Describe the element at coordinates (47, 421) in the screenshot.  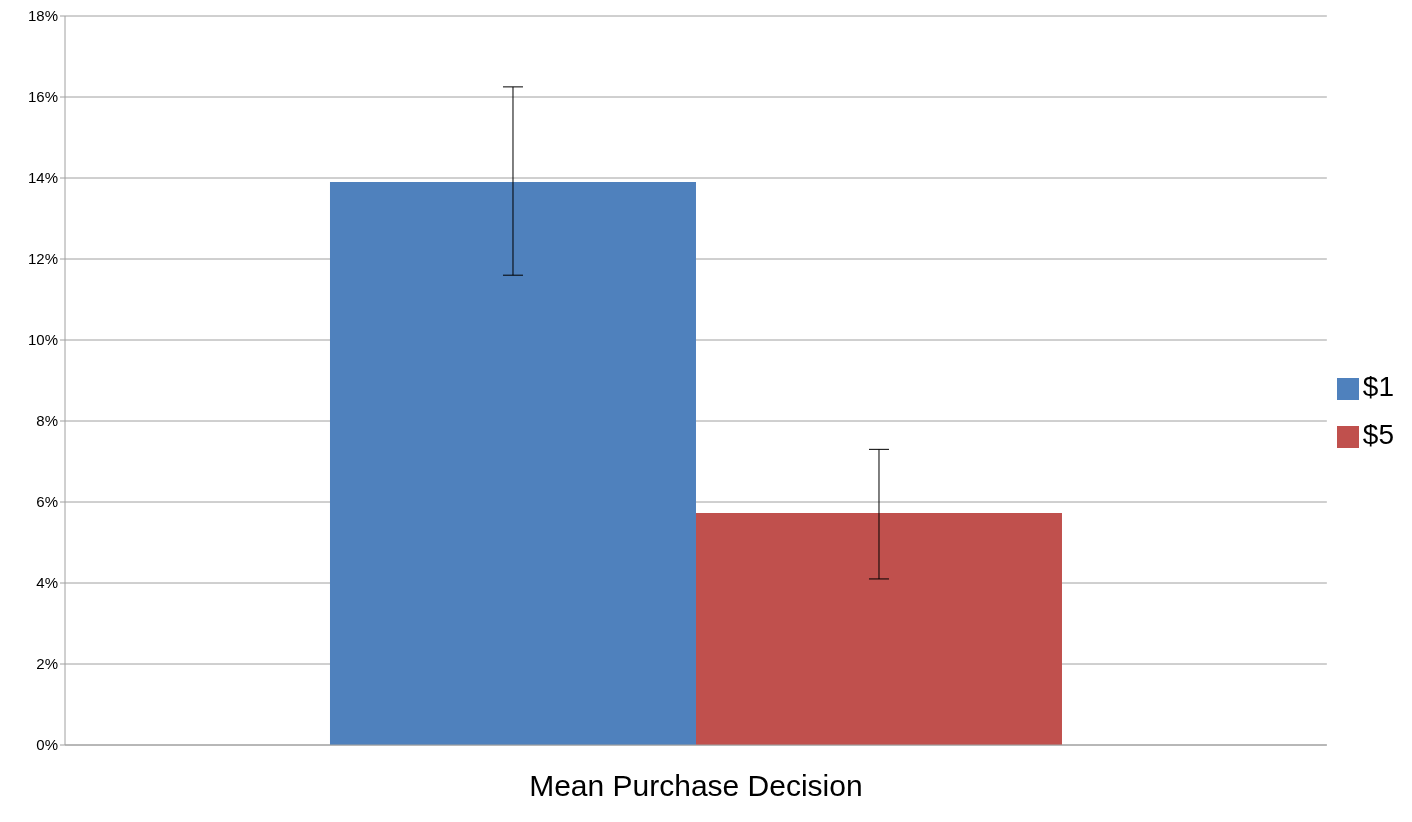
I see `y-tick-label: 8%` at that location.